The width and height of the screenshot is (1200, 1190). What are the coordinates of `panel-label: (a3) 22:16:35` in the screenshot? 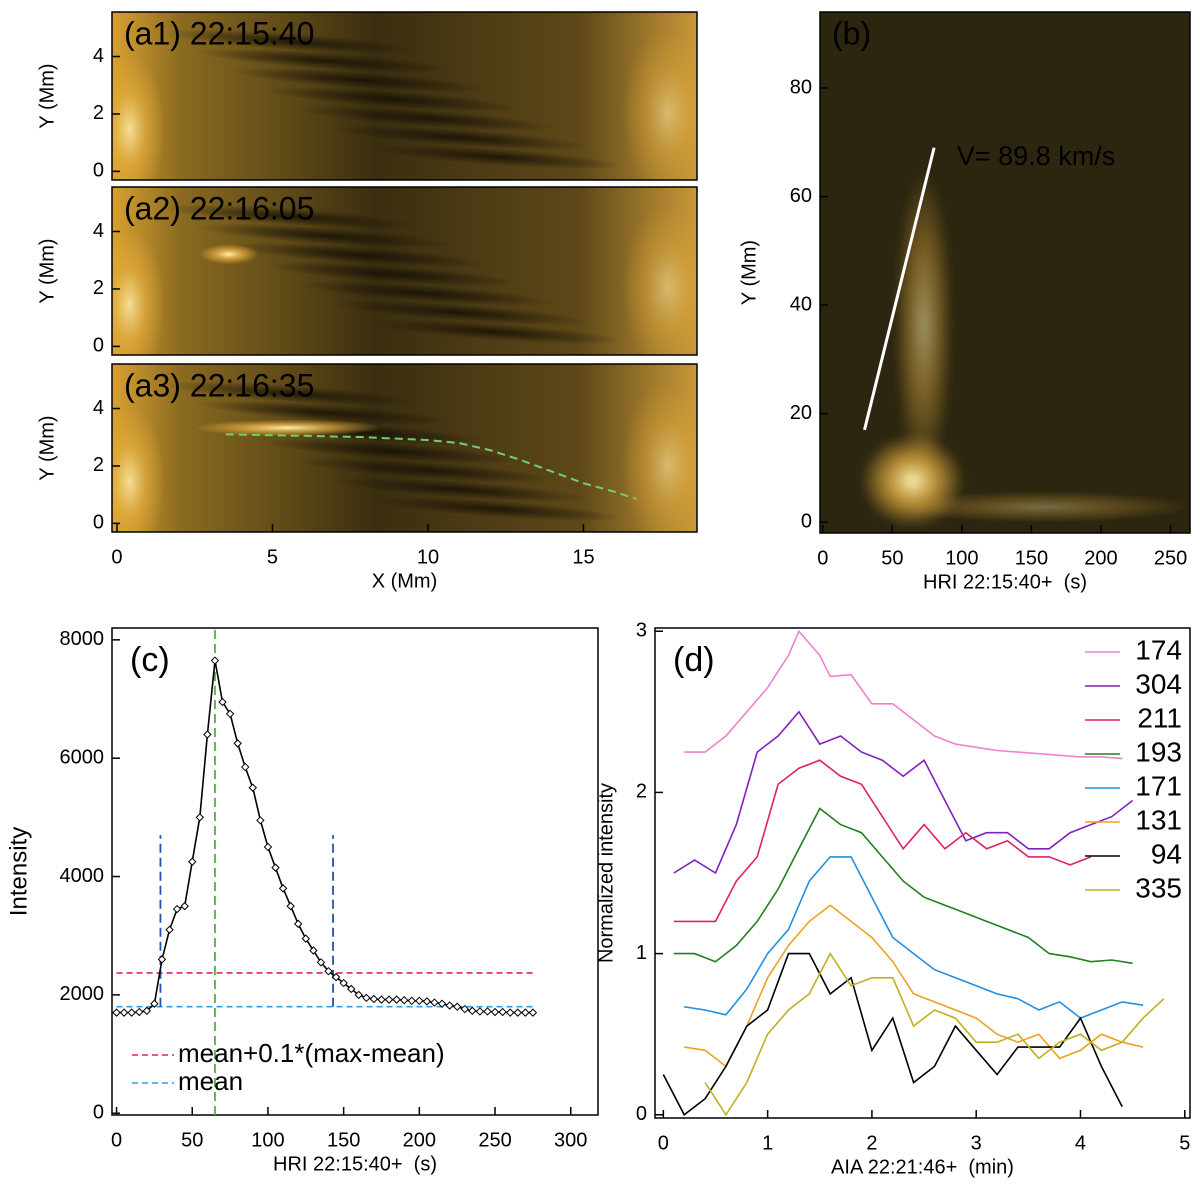 It's located at (219, 385).